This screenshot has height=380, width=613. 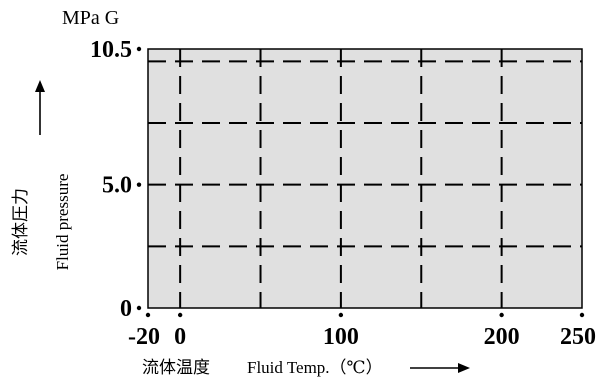 What do you see at coordinates (362, 337) in the screenshot?
I see `x-tick-labels: -20 0 100 200 250` at bounding box center [362, 337].